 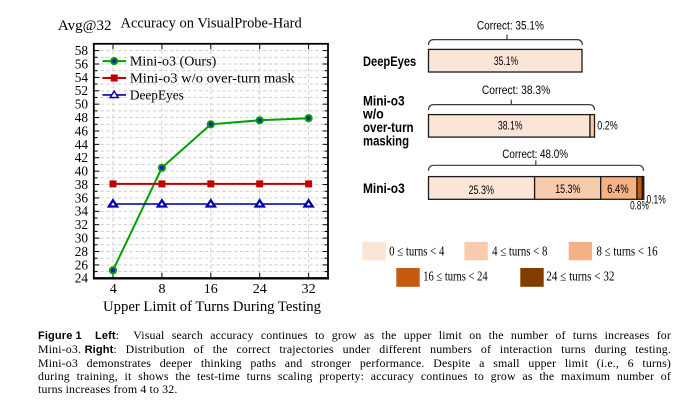 What do you see at coordinates (607, 125) in the screenshot?
I see `svg-text: 0.2%` at bounding box center [607, 125].